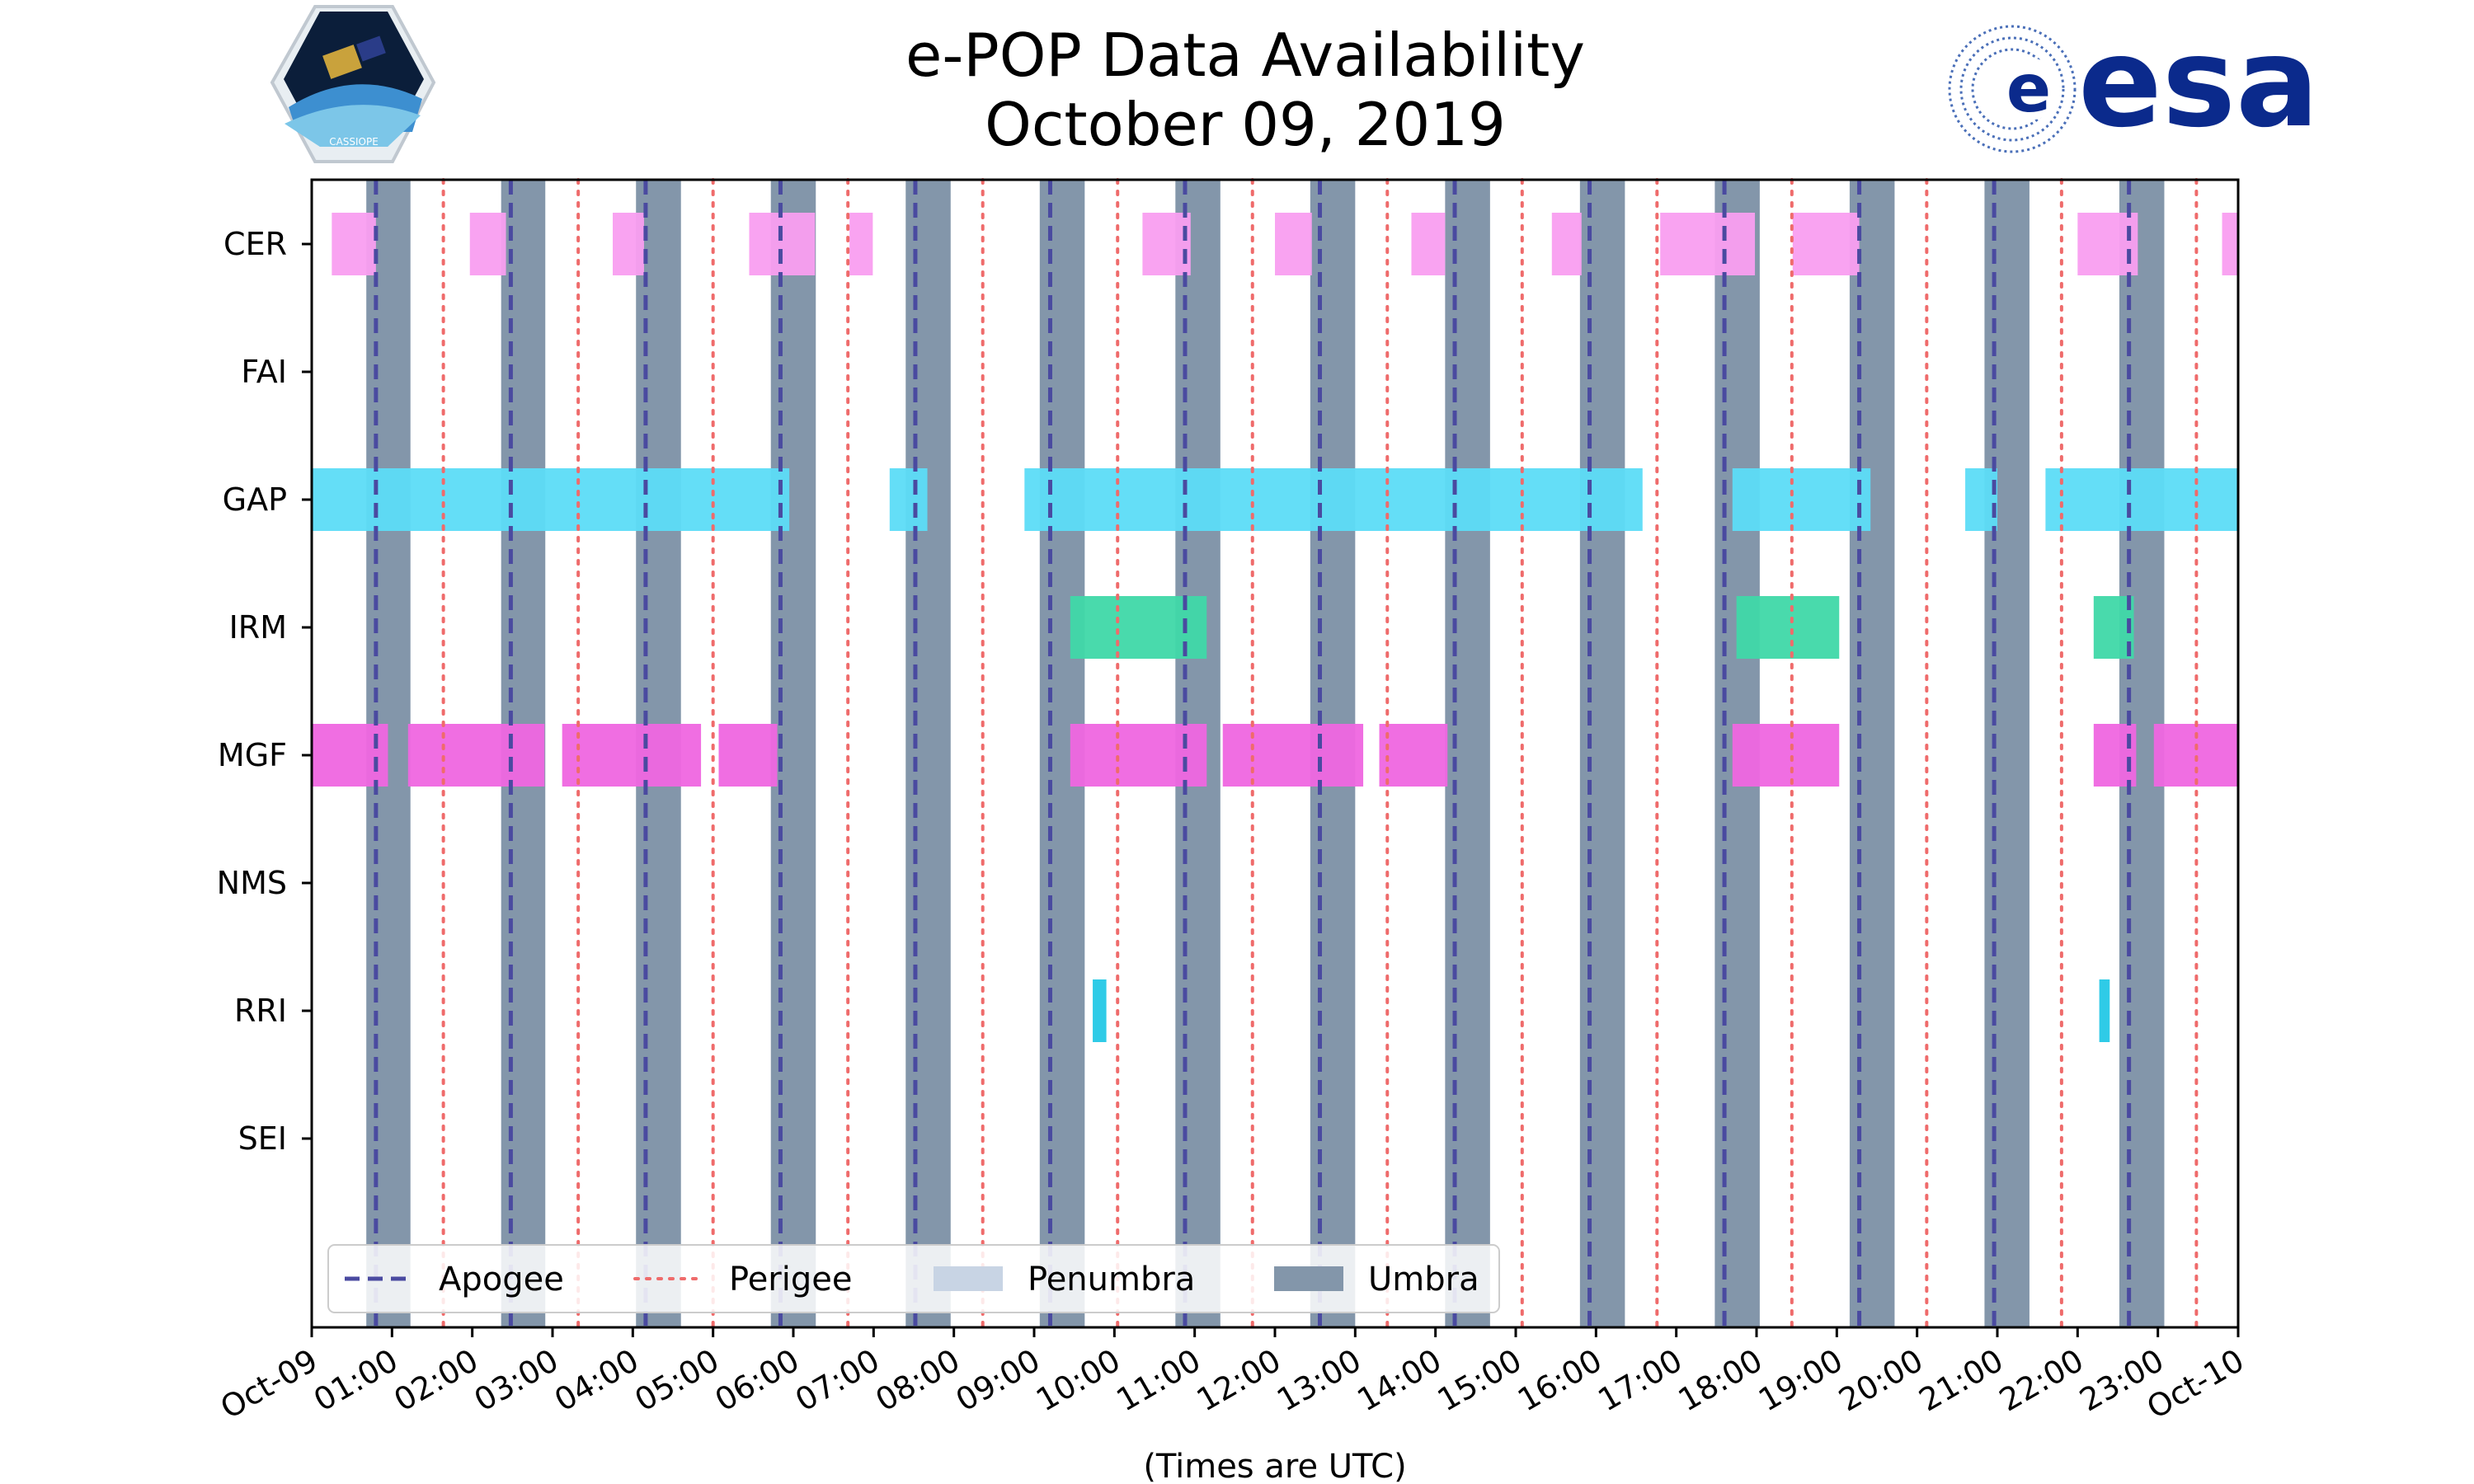 The image size is (2474, 1484). What do you see at coordinates (255, 500) in the screenshot?
I see `y-tick-label: GAP` at bounding box center [255, 500].